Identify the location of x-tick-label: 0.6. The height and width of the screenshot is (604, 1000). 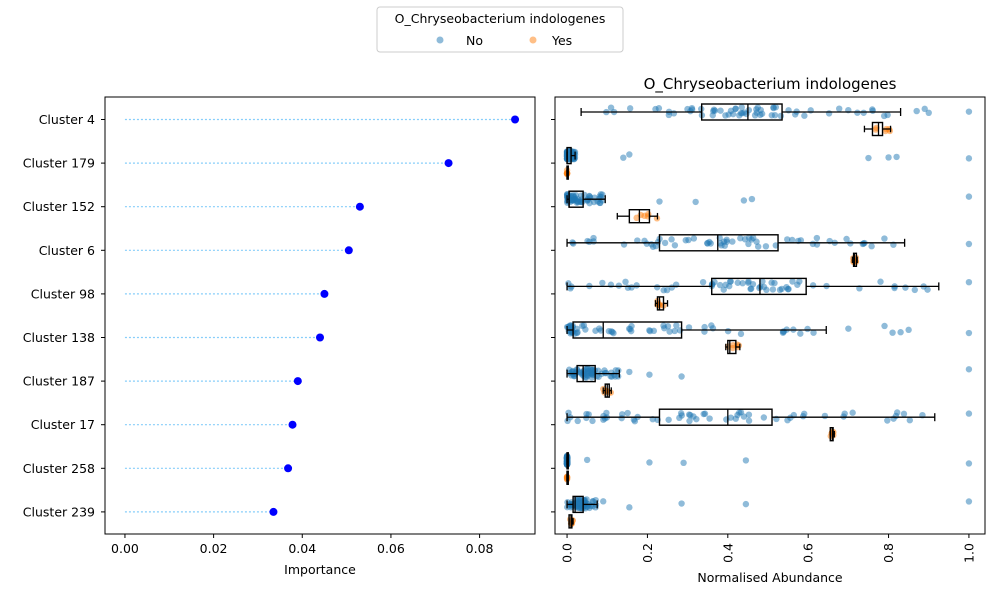
(808, 553).